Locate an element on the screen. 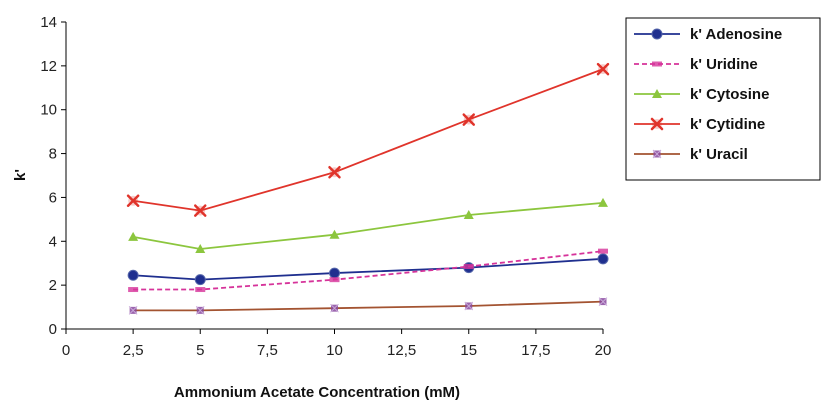 The image size is (823, 404). y-tick-label: 12 is located at coordinates (48, 66).